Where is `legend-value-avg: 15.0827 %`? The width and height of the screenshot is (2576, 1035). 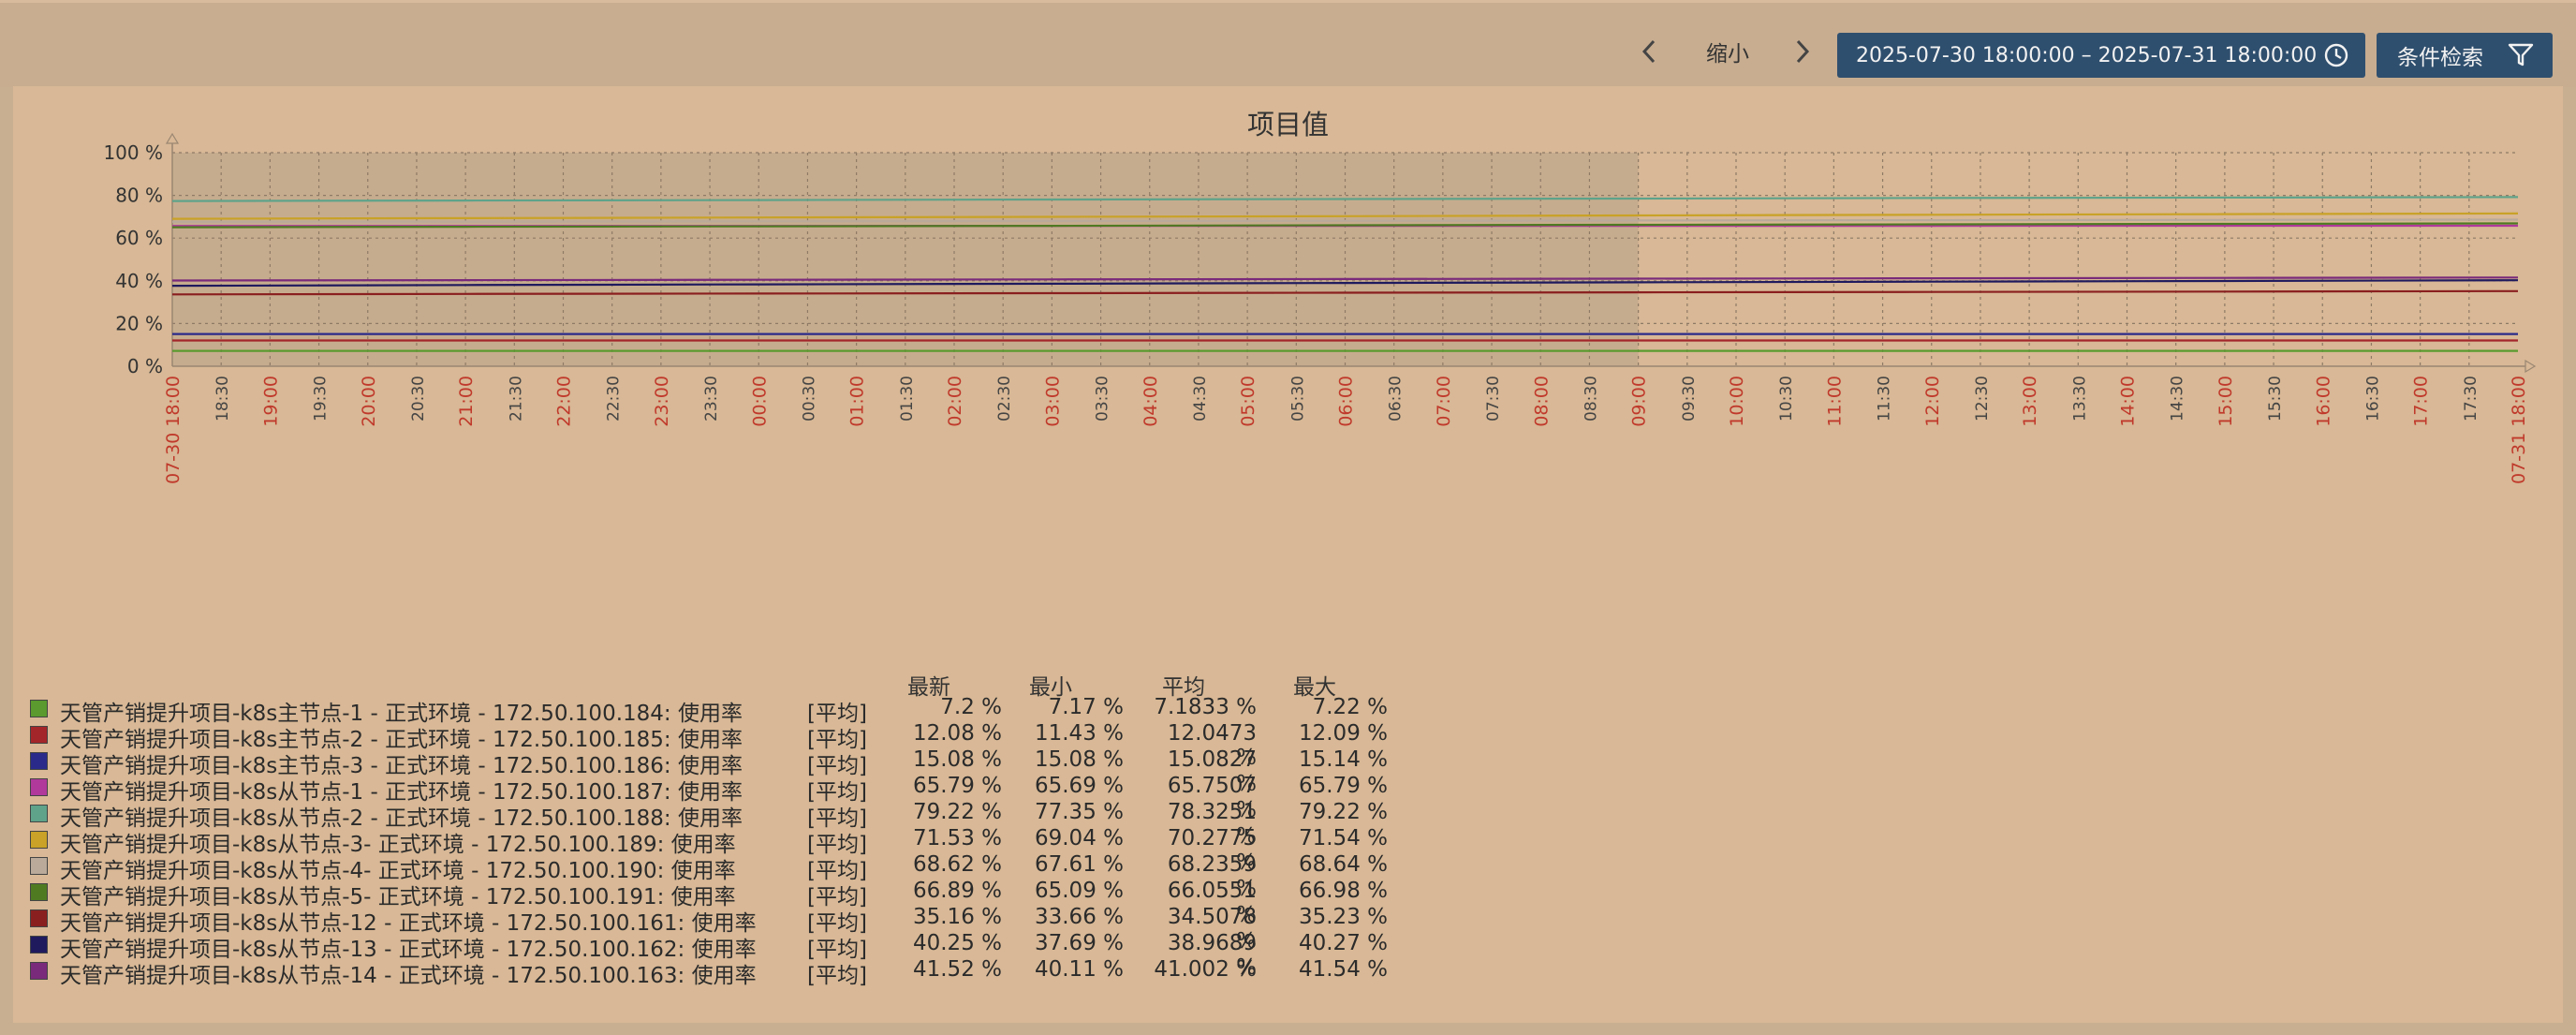
legend-value-avg: 15.0827 % is located at coordinates (1212, 771).